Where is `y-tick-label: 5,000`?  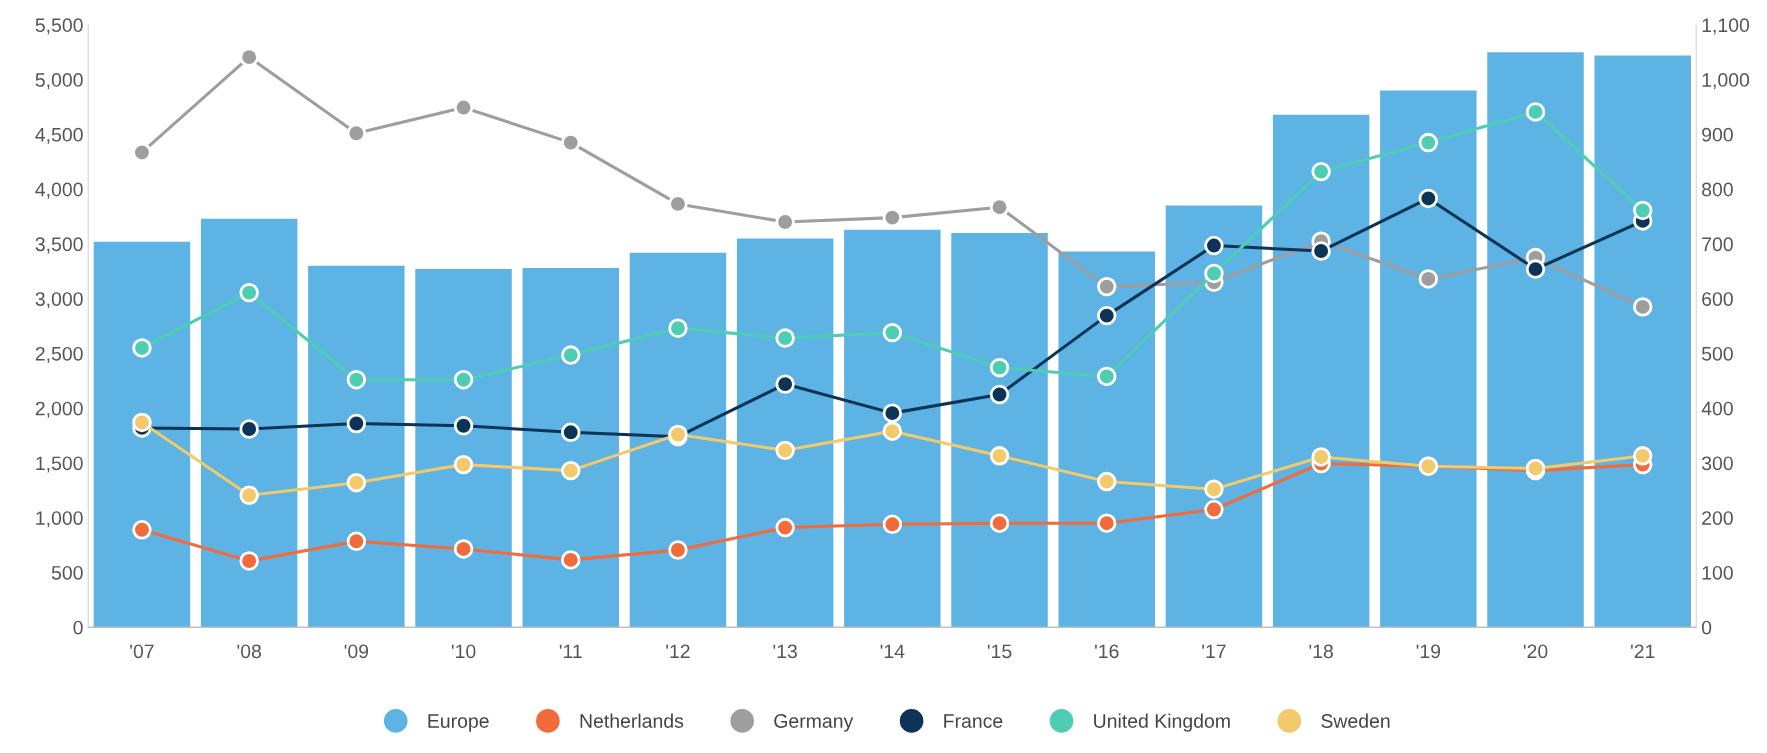
y-tick-label: 5,000 is located at coordinates (59, 81).